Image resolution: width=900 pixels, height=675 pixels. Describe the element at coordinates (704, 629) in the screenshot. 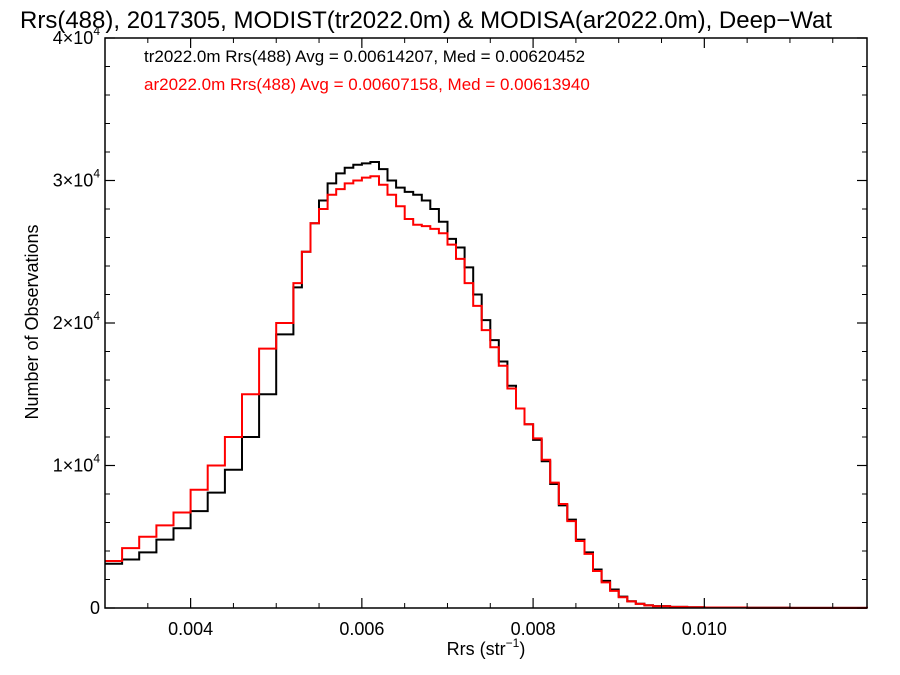

I see `x-tick-label: 0.010` at that location.